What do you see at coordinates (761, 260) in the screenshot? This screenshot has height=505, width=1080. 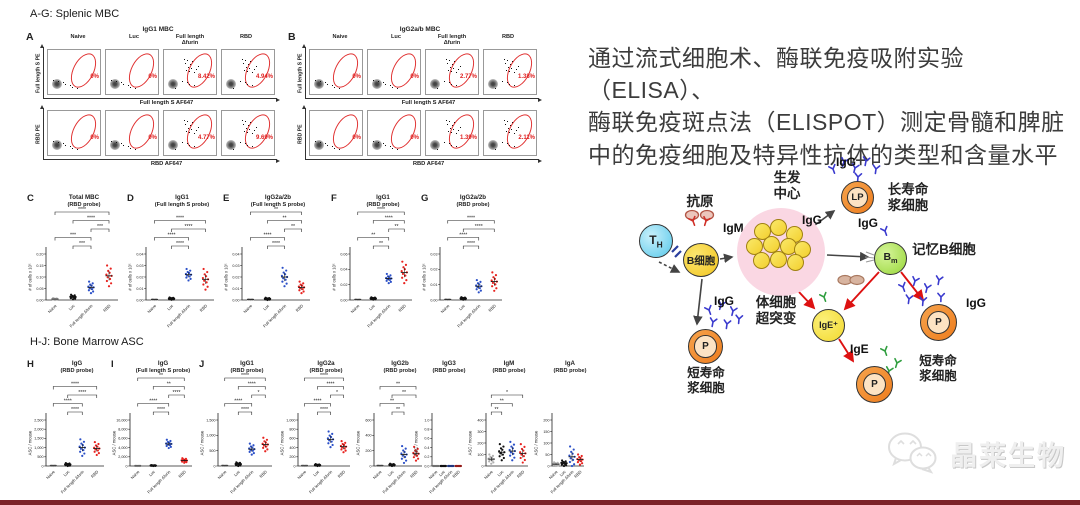 I see `gc-bcell` at bounding box center [761, 260].